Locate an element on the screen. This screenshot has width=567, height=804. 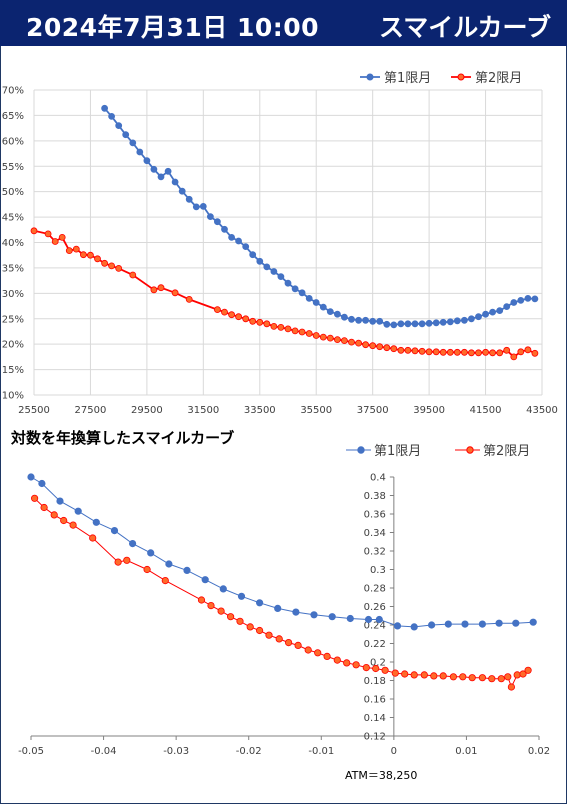
y-tick-label: 0.2 is located at coordinates (378, 663).